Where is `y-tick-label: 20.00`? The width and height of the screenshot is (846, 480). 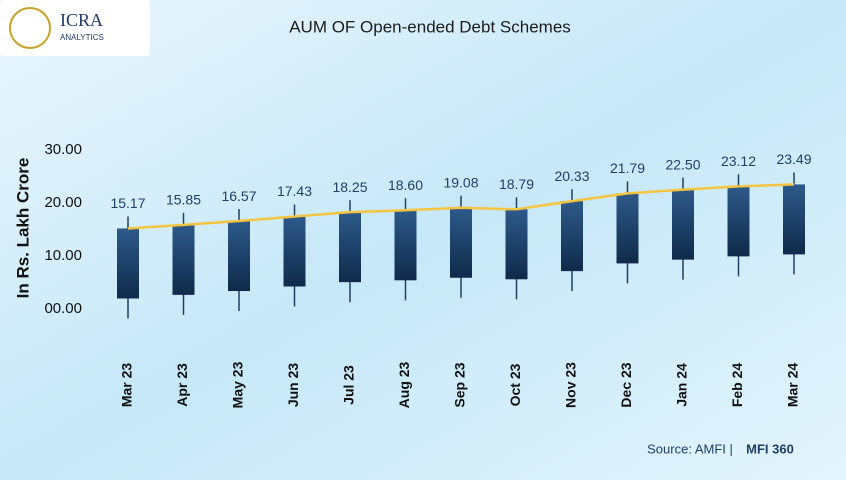 y-tick-label: 20.00 is located at coordinates (63, 202).